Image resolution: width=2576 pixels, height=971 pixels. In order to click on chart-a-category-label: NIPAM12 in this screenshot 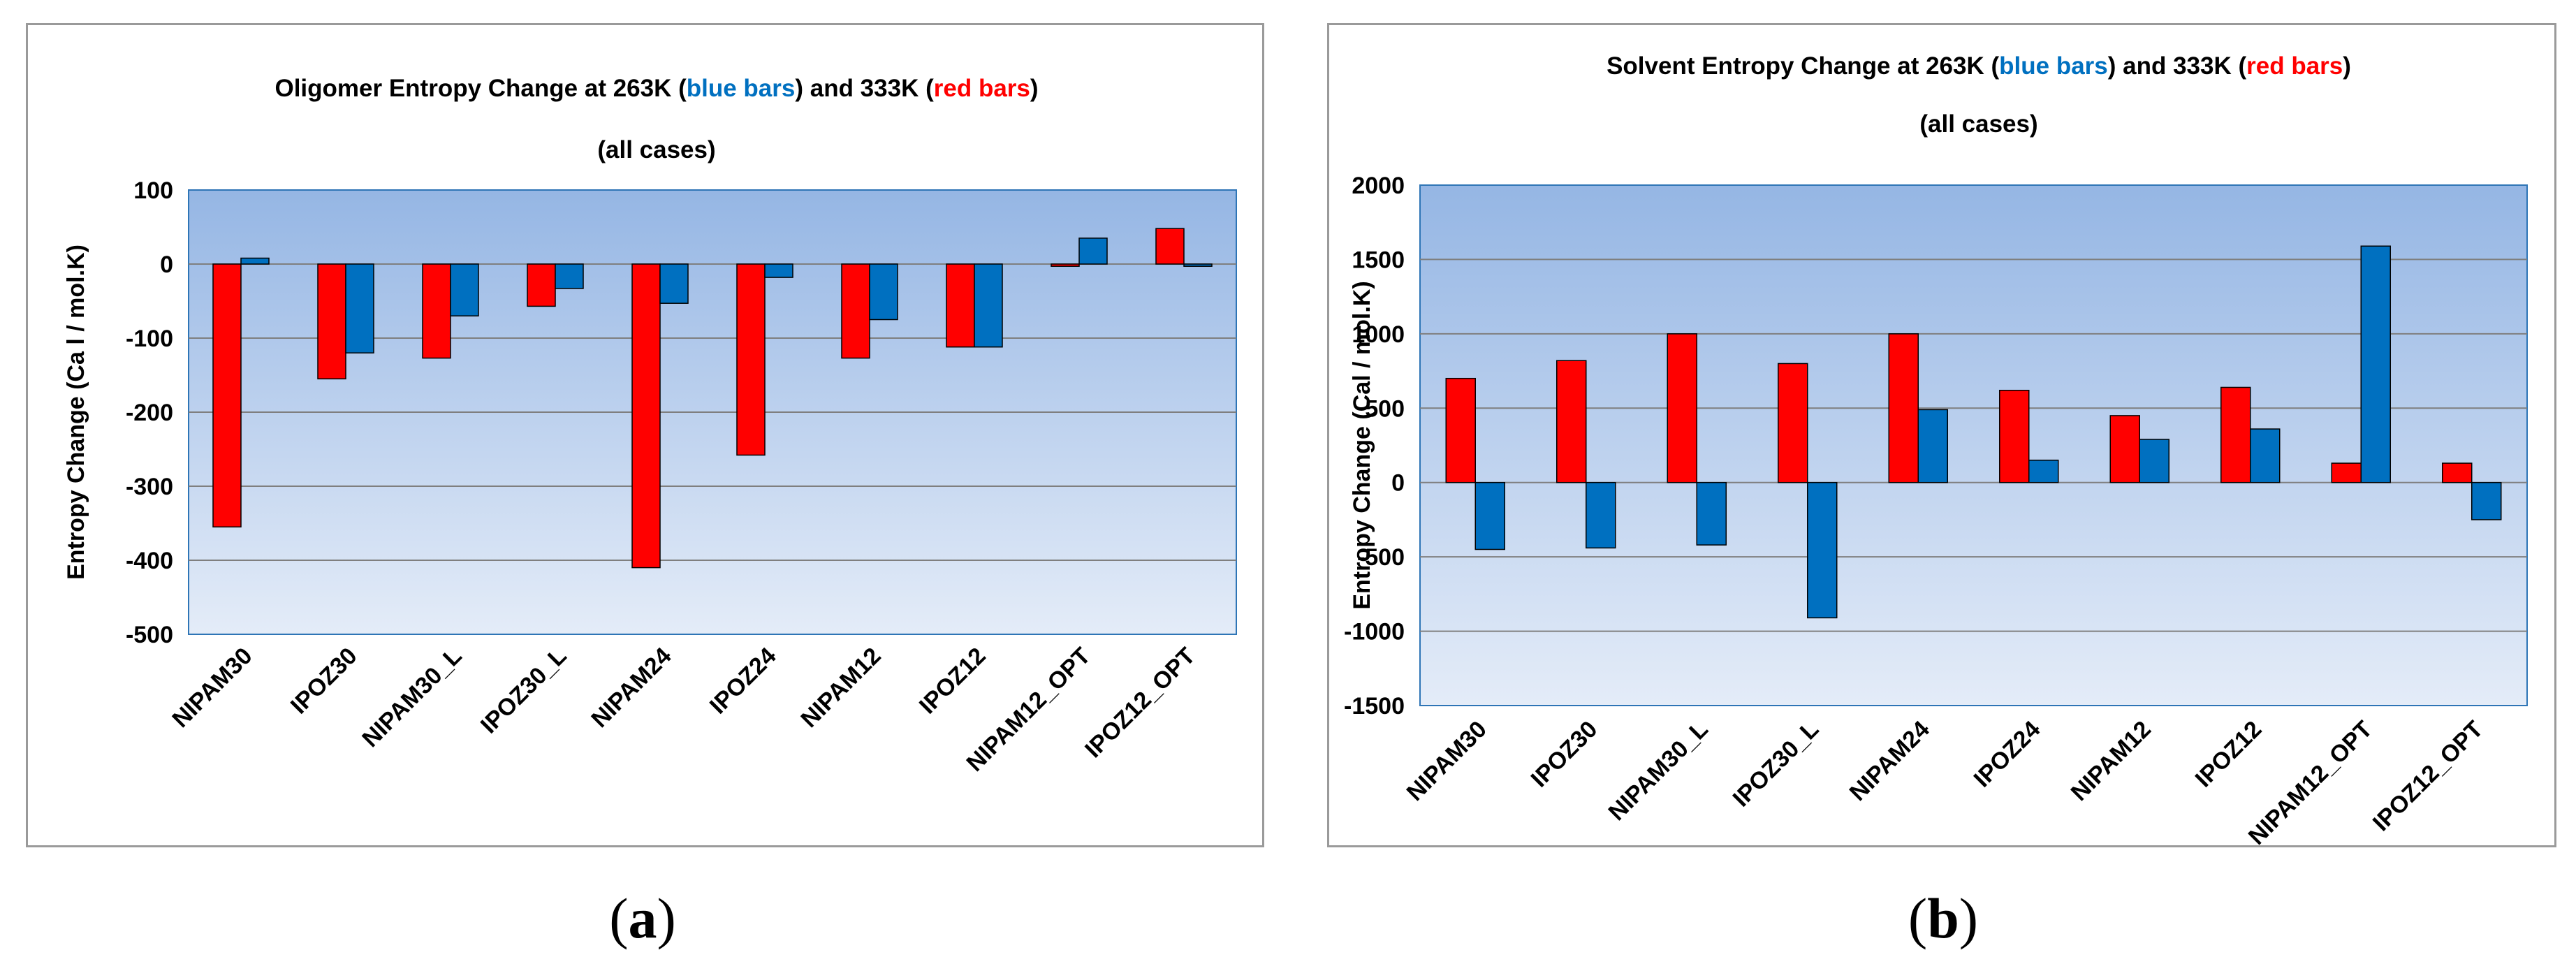, I will do `click(841, 688)`.